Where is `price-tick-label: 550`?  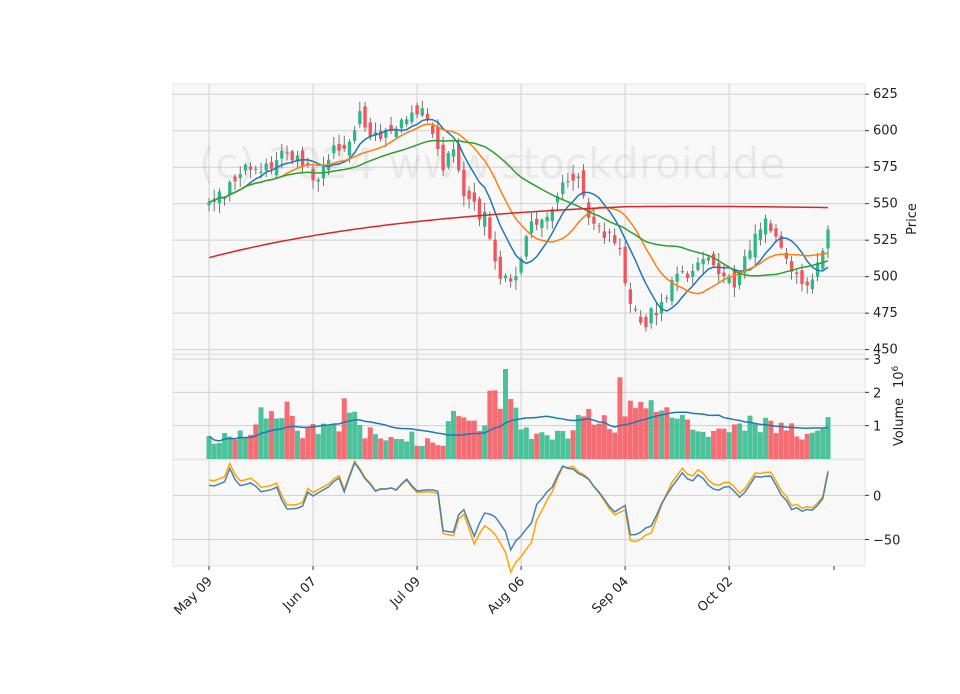 price-tick-label: 550 is located at coordinates (885, 204).